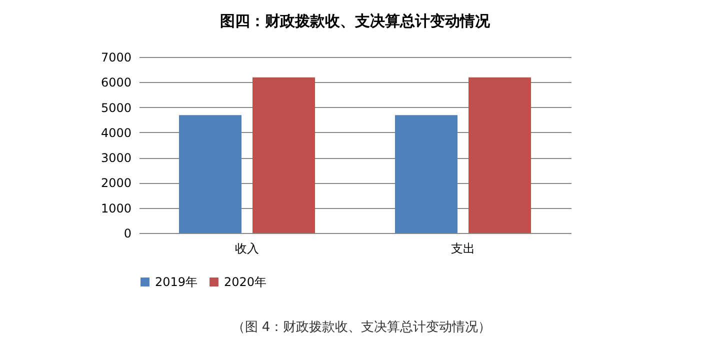 The image size is (723, 347). Describe the element at coordinates (116, 107) in the screenshot. I see `y-tick-label: 5000` at that location.